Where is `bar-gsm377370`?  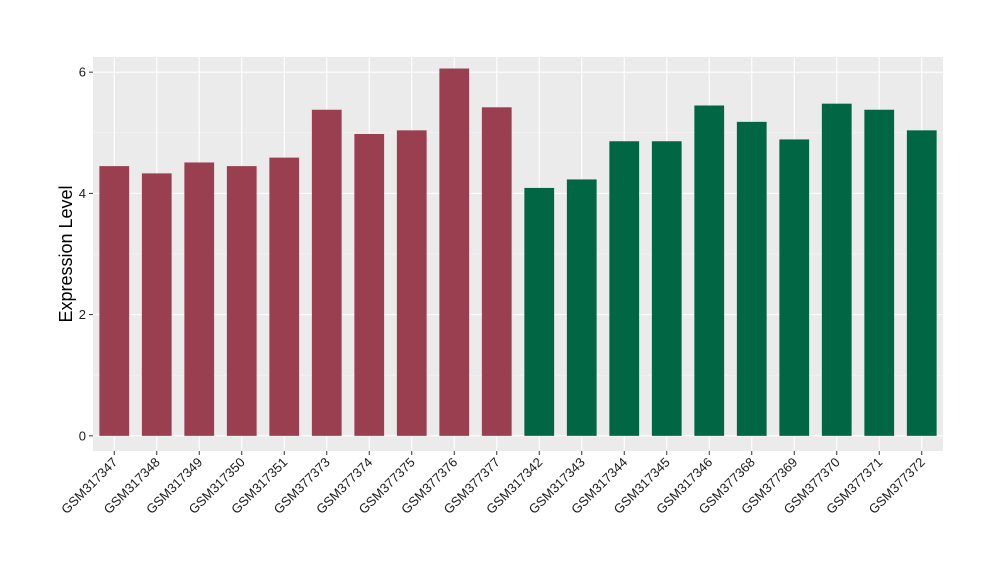
bar-gsm377370 is located at coordinates (836, 269).